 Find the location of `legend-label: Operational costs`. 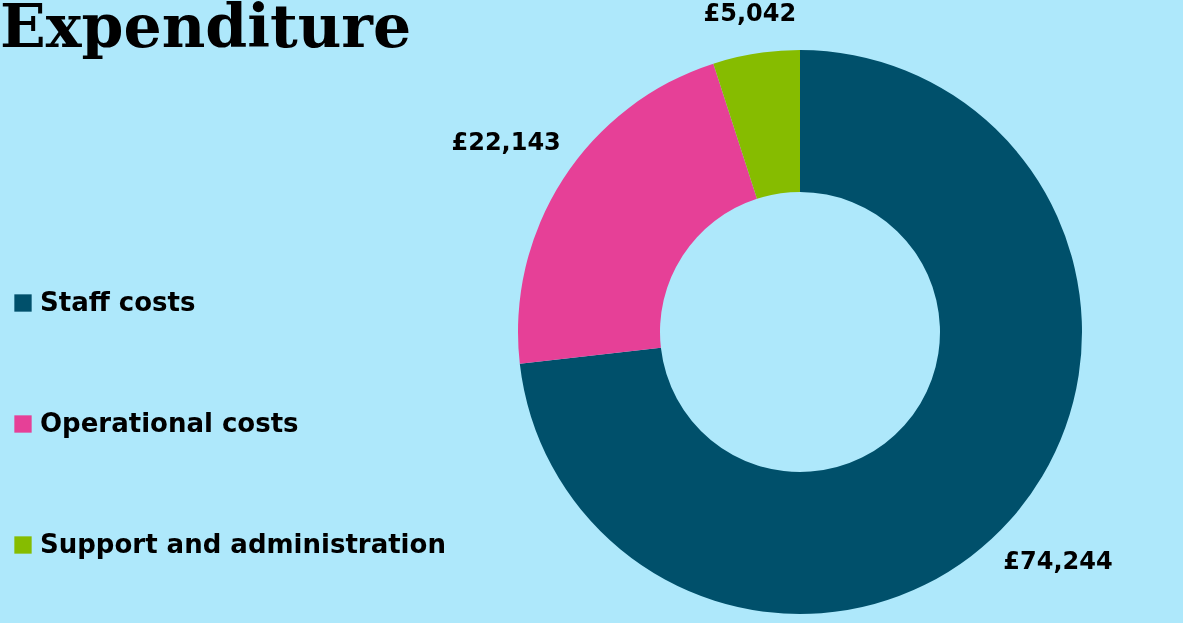

legend-label: Operational costs is located at coordinates (169, 423).